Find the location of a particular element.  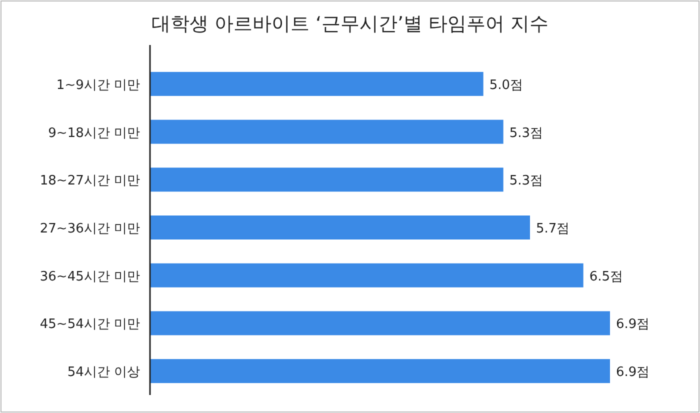

y-tick-label: 54시간 이상 is located at coordinates (103, 372).